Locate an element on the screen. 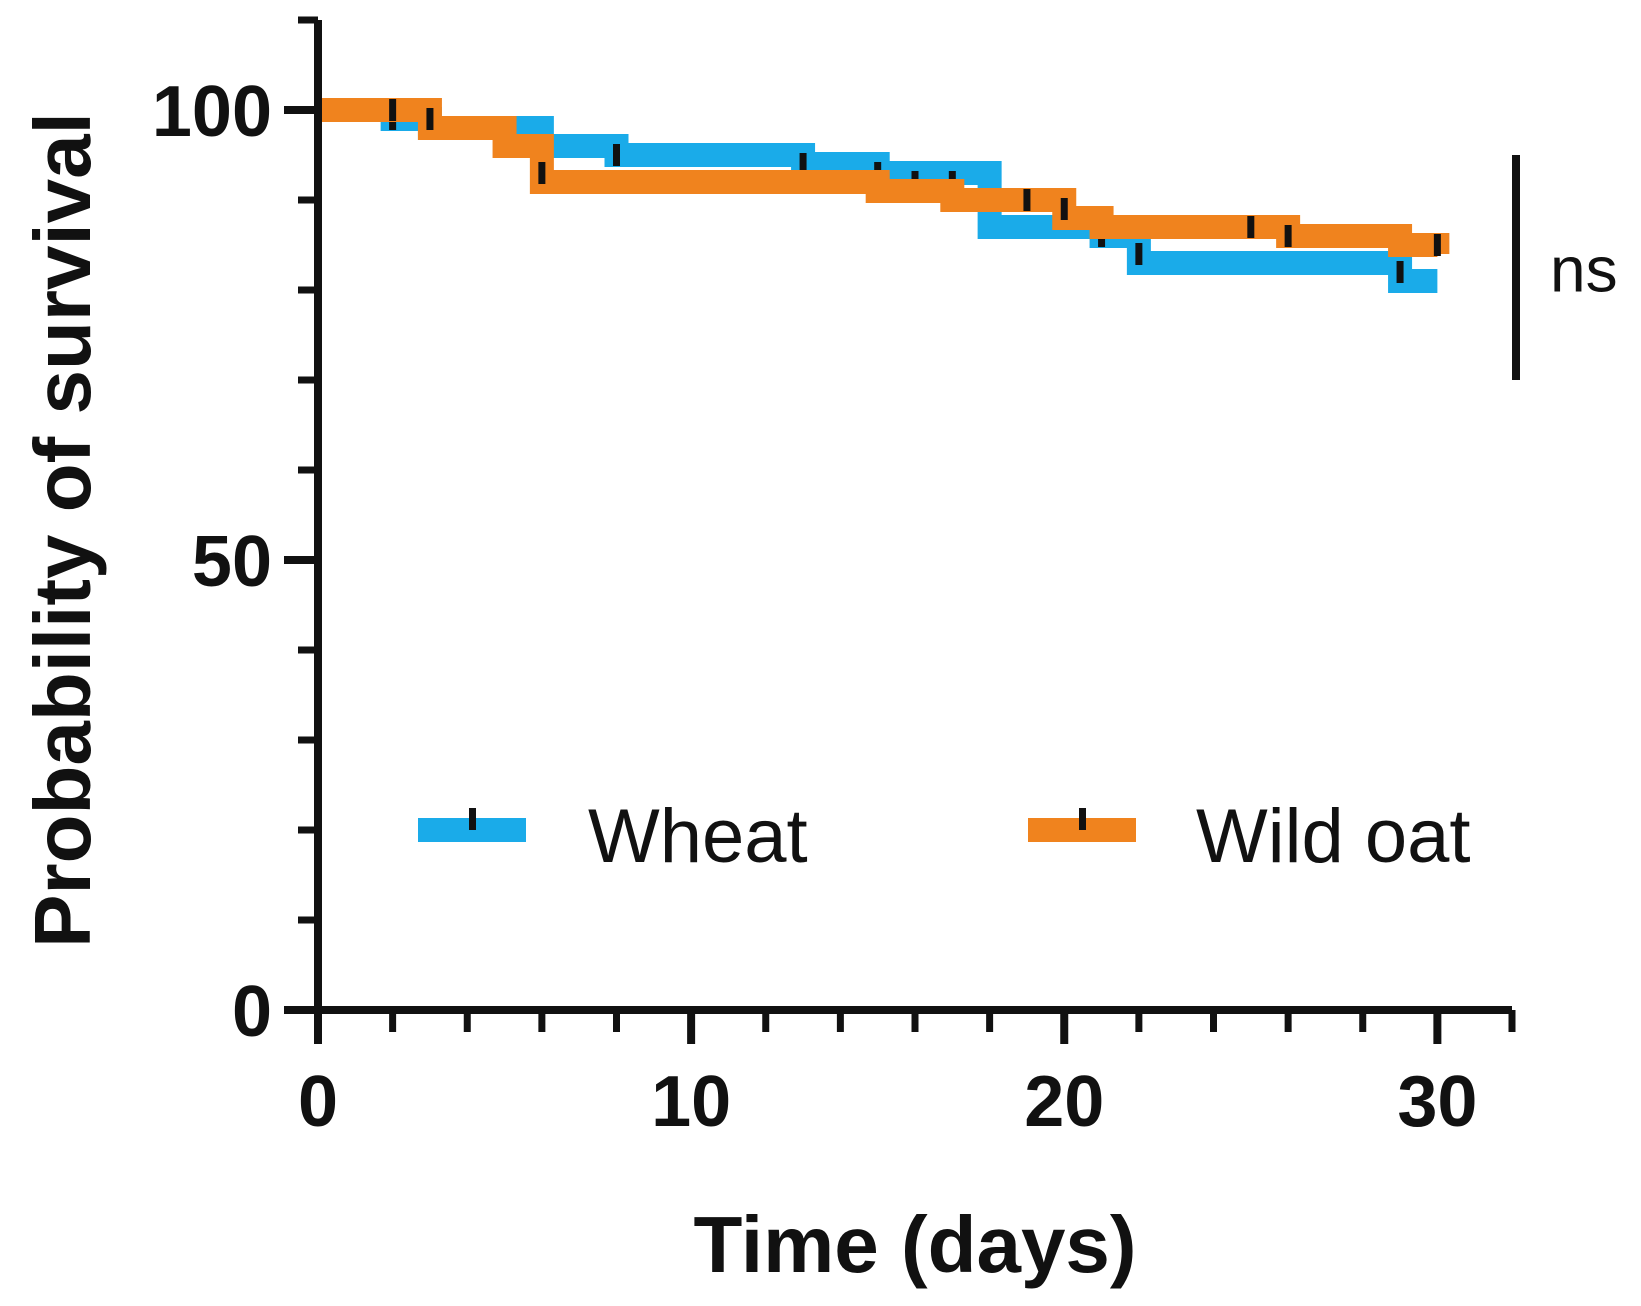  legend-label-wild-oat: Wild oat is located at coordinates (1333, 836).